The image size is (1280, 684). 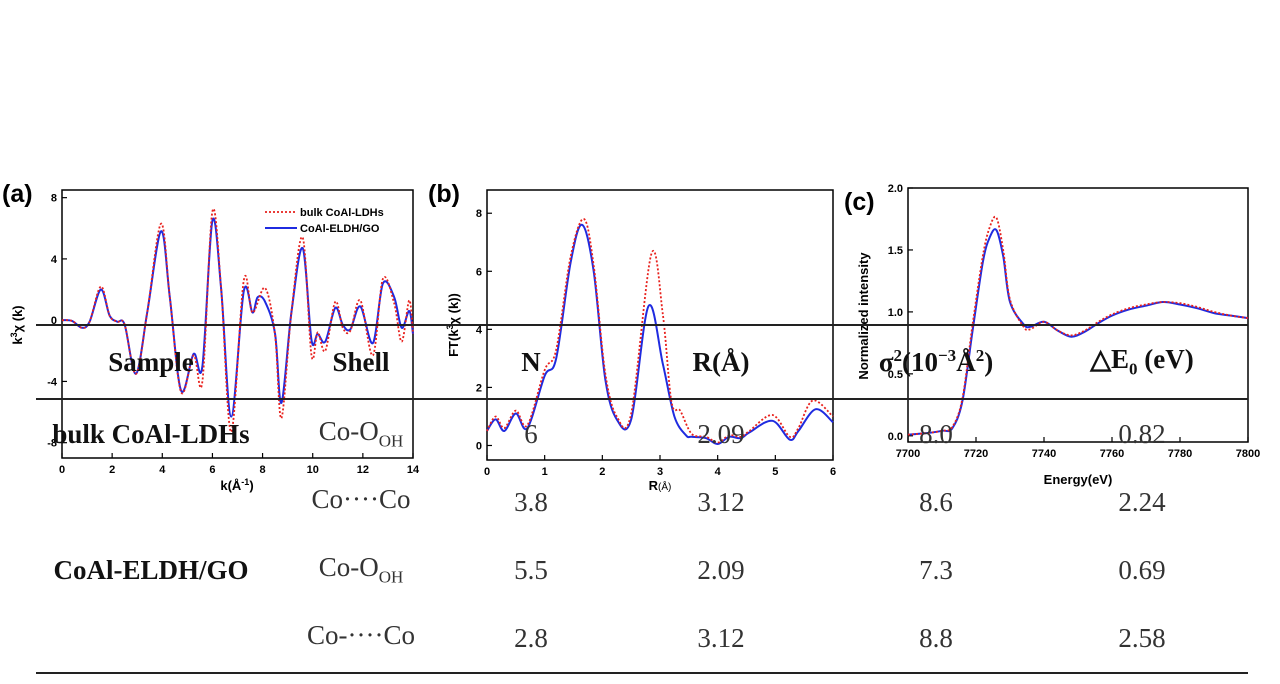 What do you see at coordinates (263, 470) in the screenshot?
I see `x-tick-label: 8` at bounding box center [263, 470].